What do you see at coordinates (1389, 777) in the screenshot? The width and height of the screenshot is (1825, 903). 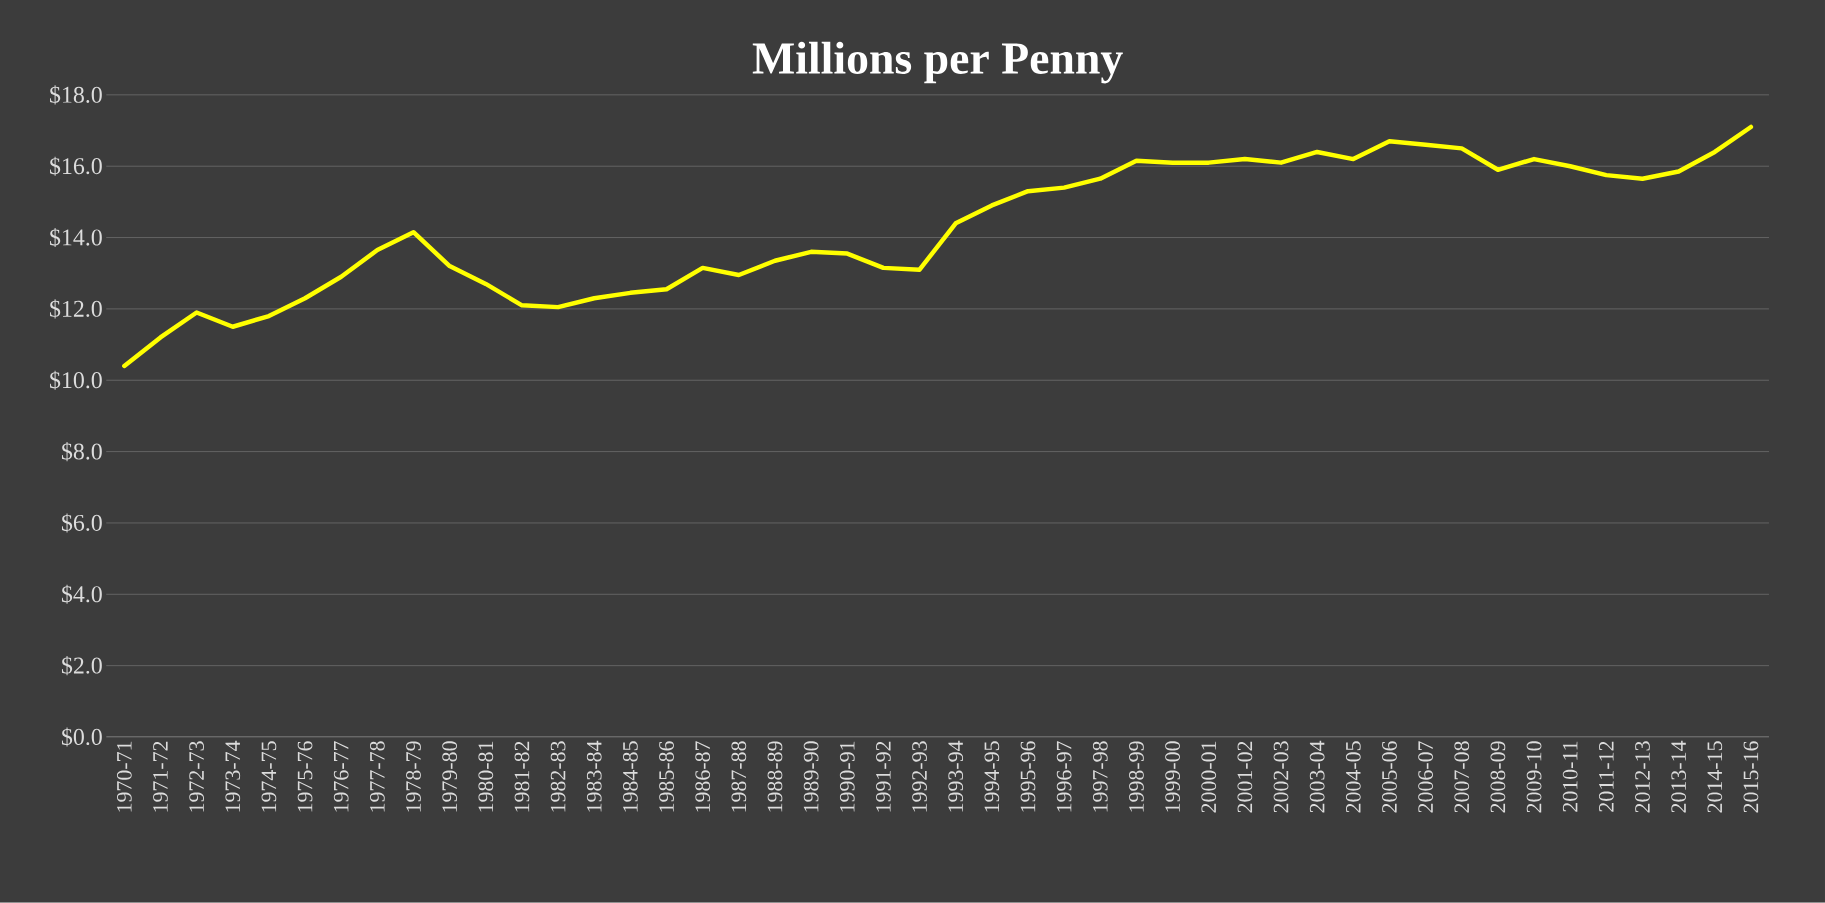 I see `x-tick-label: 2005-06` at bounding box center [1389, 777].